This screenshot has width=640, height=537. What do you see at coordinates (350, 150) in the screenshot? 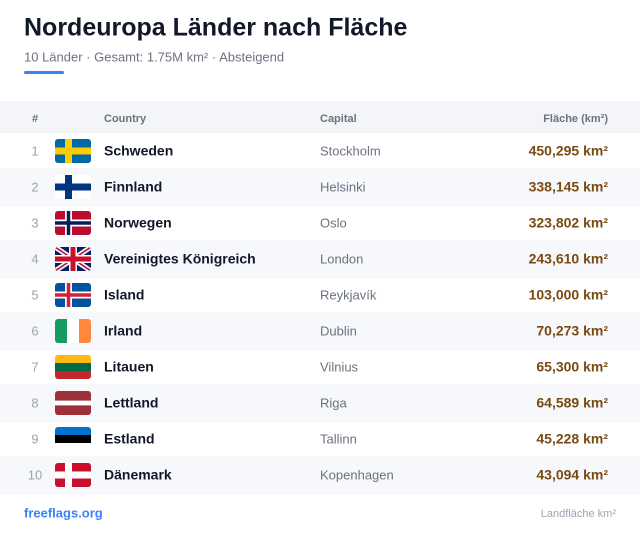
I see `capital: Stockholm` at bounding box center [350, 150].